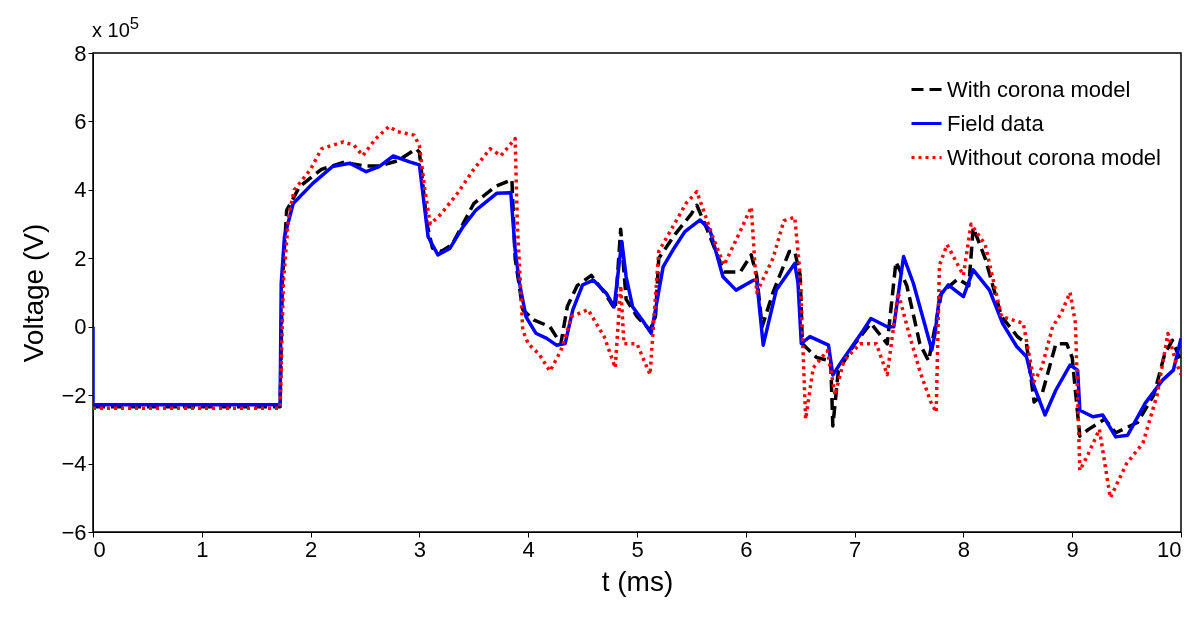 The width and height of the screenshot is (1198, 628). I want to click on x-axis-title: t (ms), so click(637, 581).